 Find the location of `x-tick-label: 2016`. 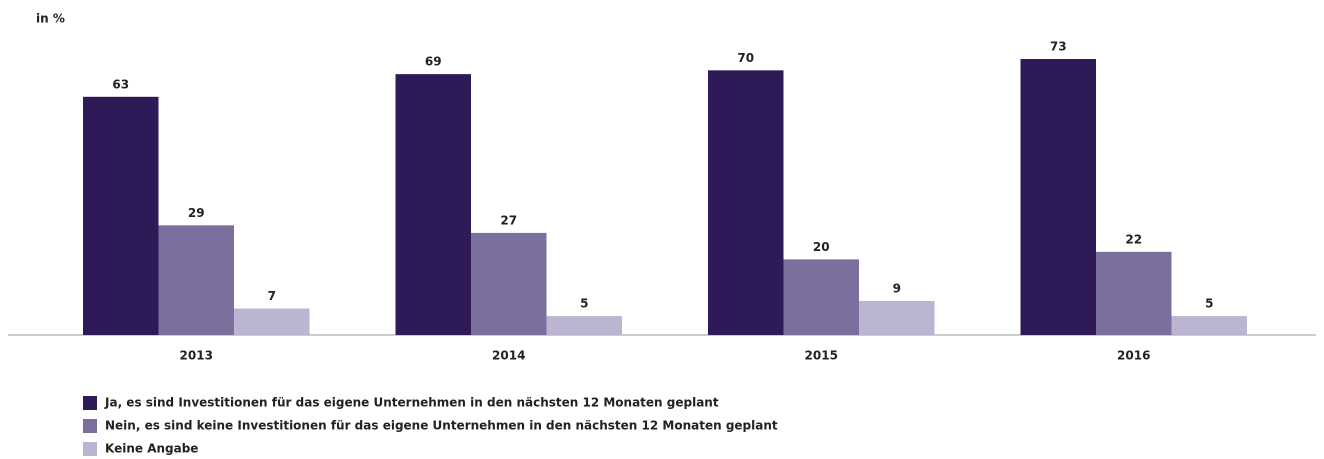

x-tick-label: 2016 is located at coordinates (1133, 356).